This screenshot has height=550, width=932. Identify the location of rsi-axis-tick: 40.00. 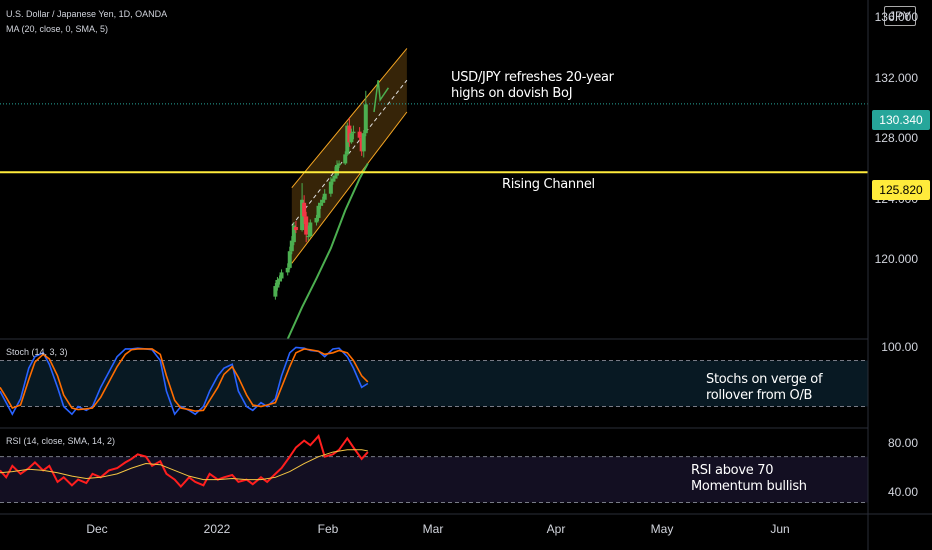
(902, 492).